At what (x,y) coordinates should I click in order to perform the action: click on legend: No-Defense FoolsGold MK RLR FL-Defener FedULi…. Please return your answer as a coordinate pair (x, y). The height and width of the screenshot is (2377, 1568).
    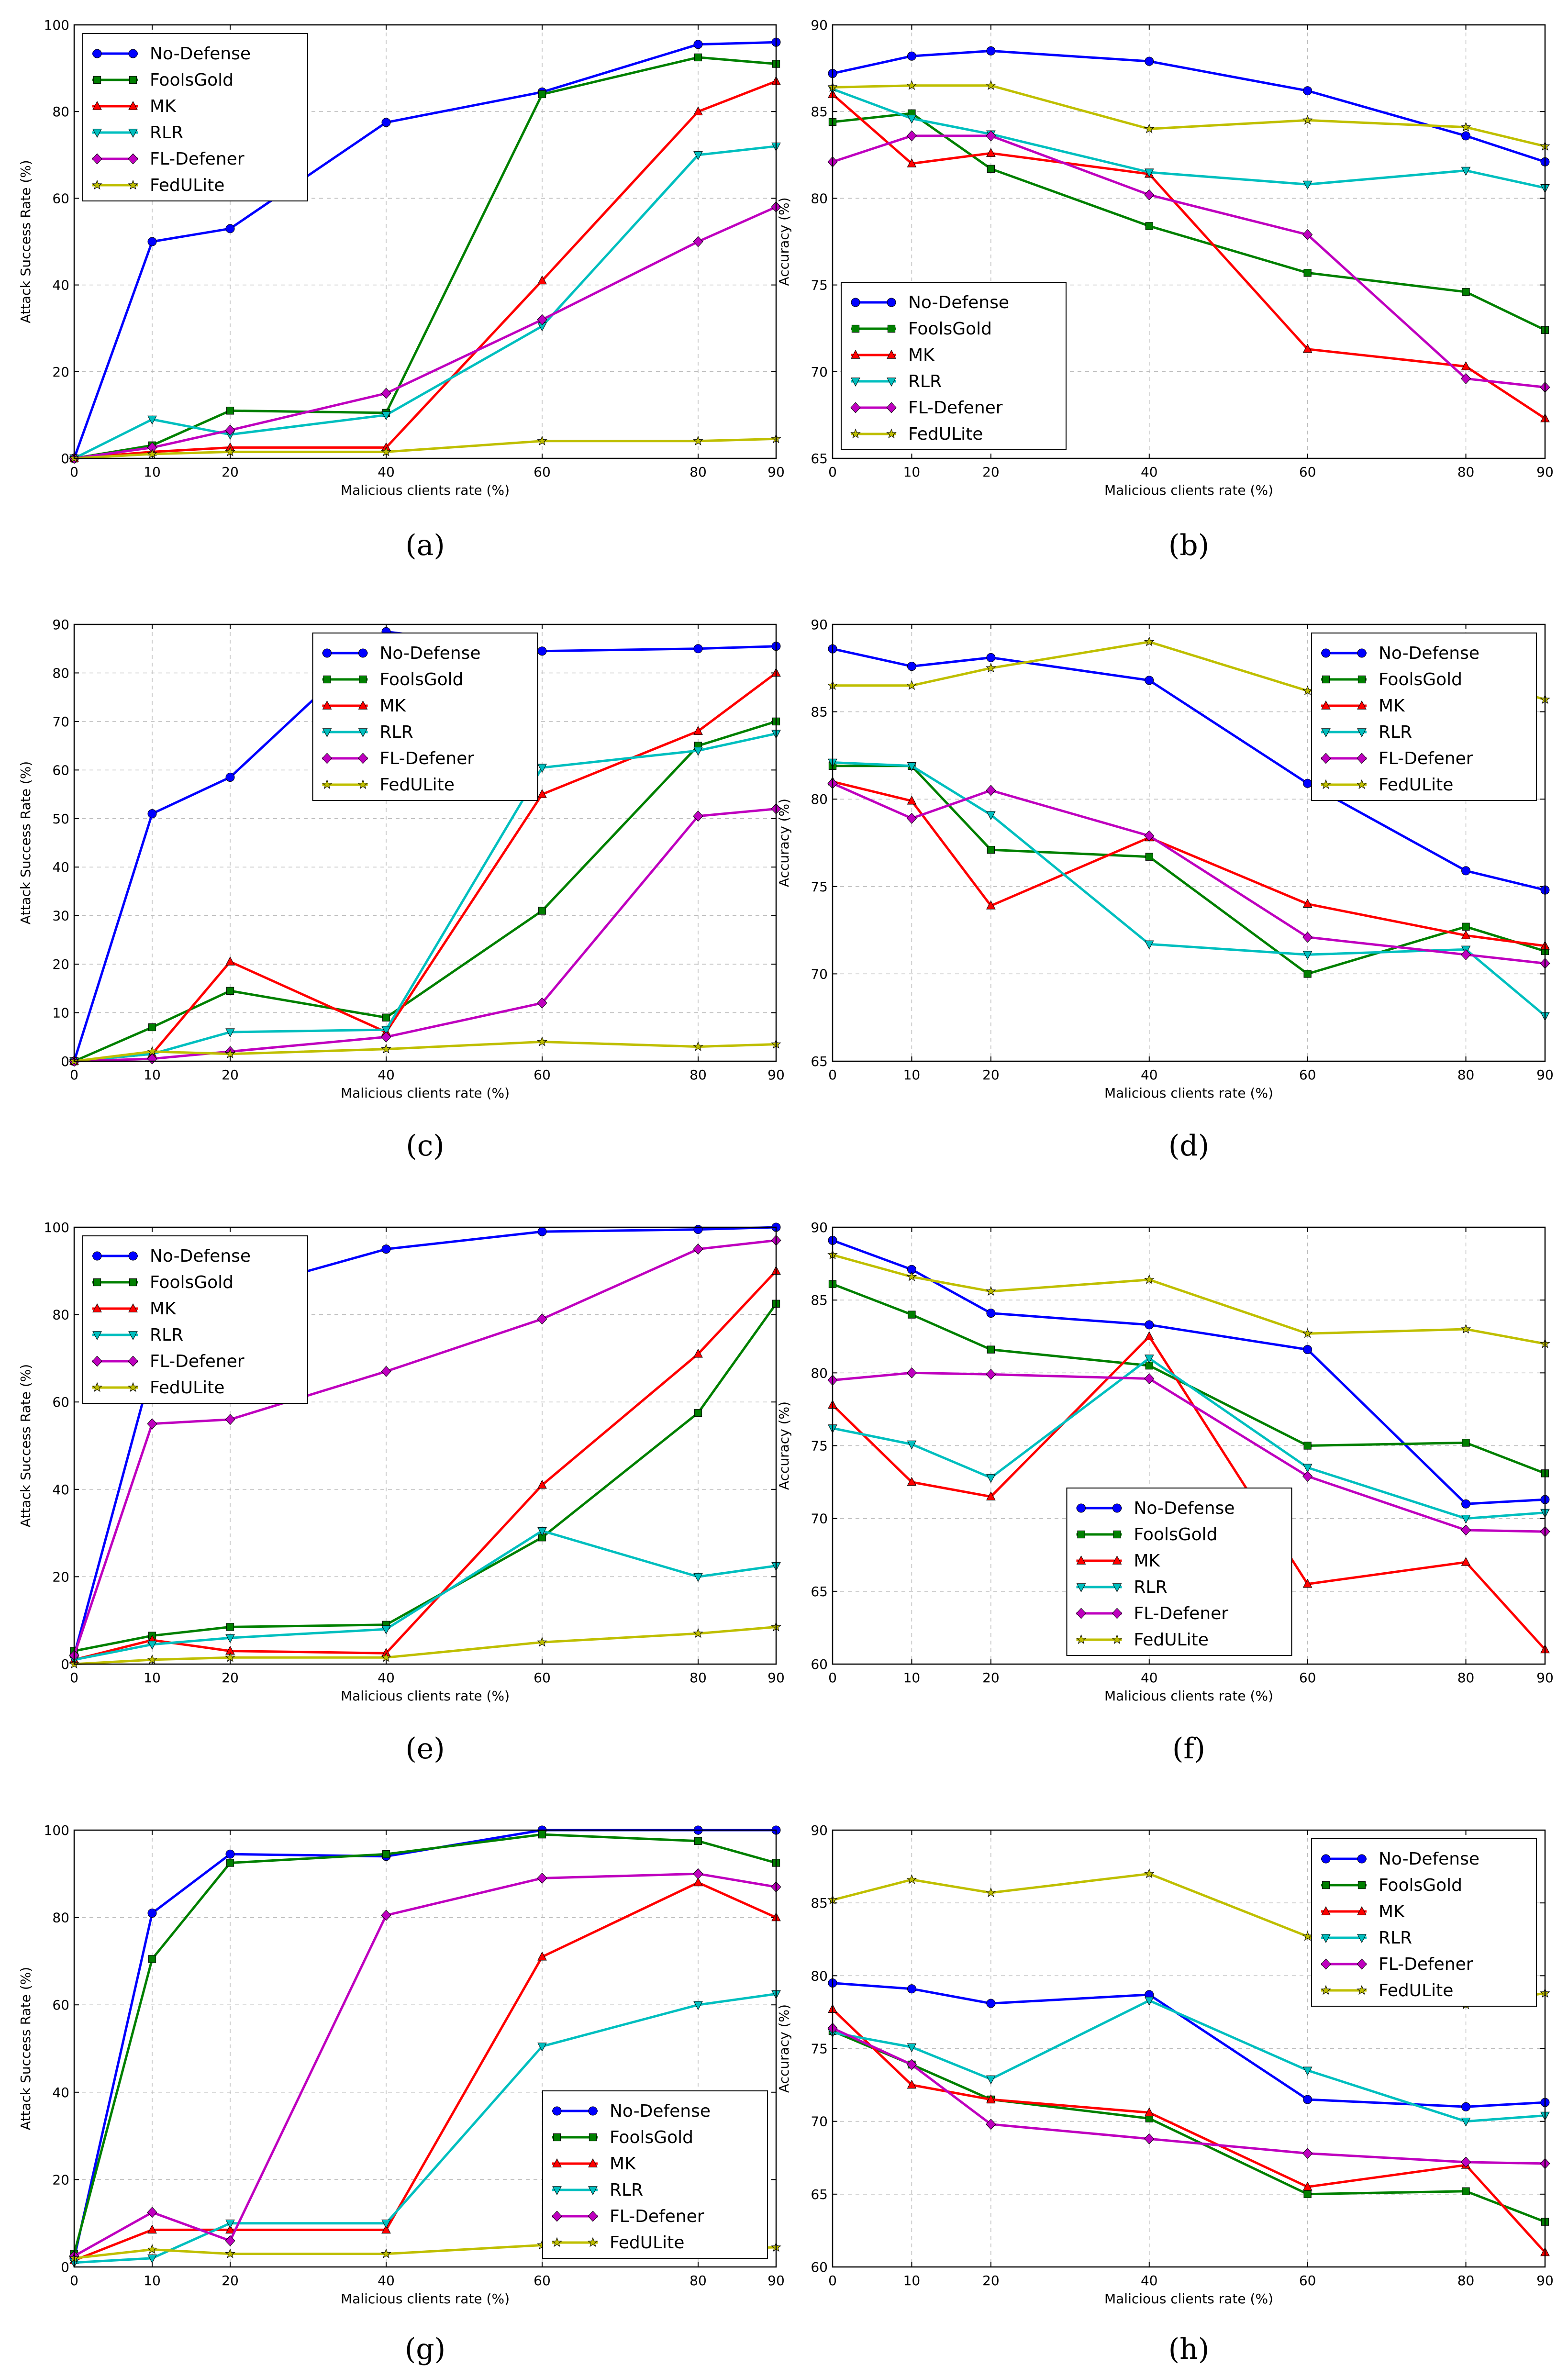
    Looking at the image, I should click on (425, 717).